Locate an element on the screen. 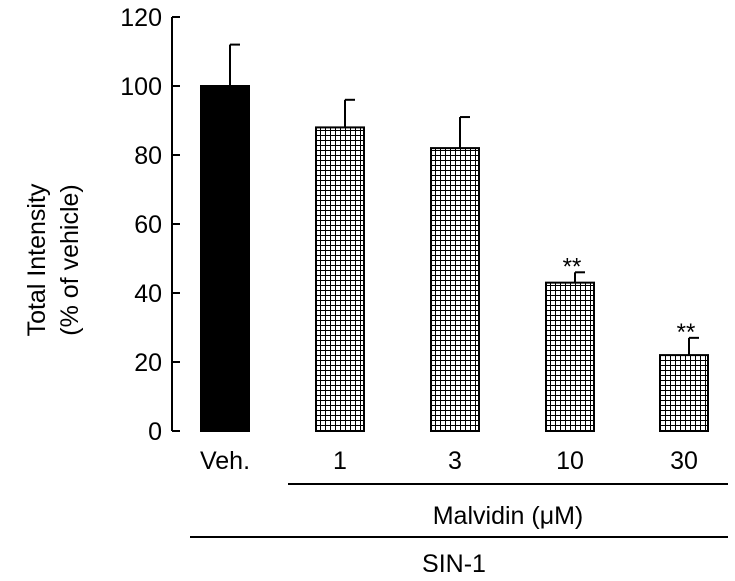 Image resolution: width=735 pixels, height=581 pixels. y-axis: 0 20 40 60 80 100 120 is located at coordinates (150, 225).